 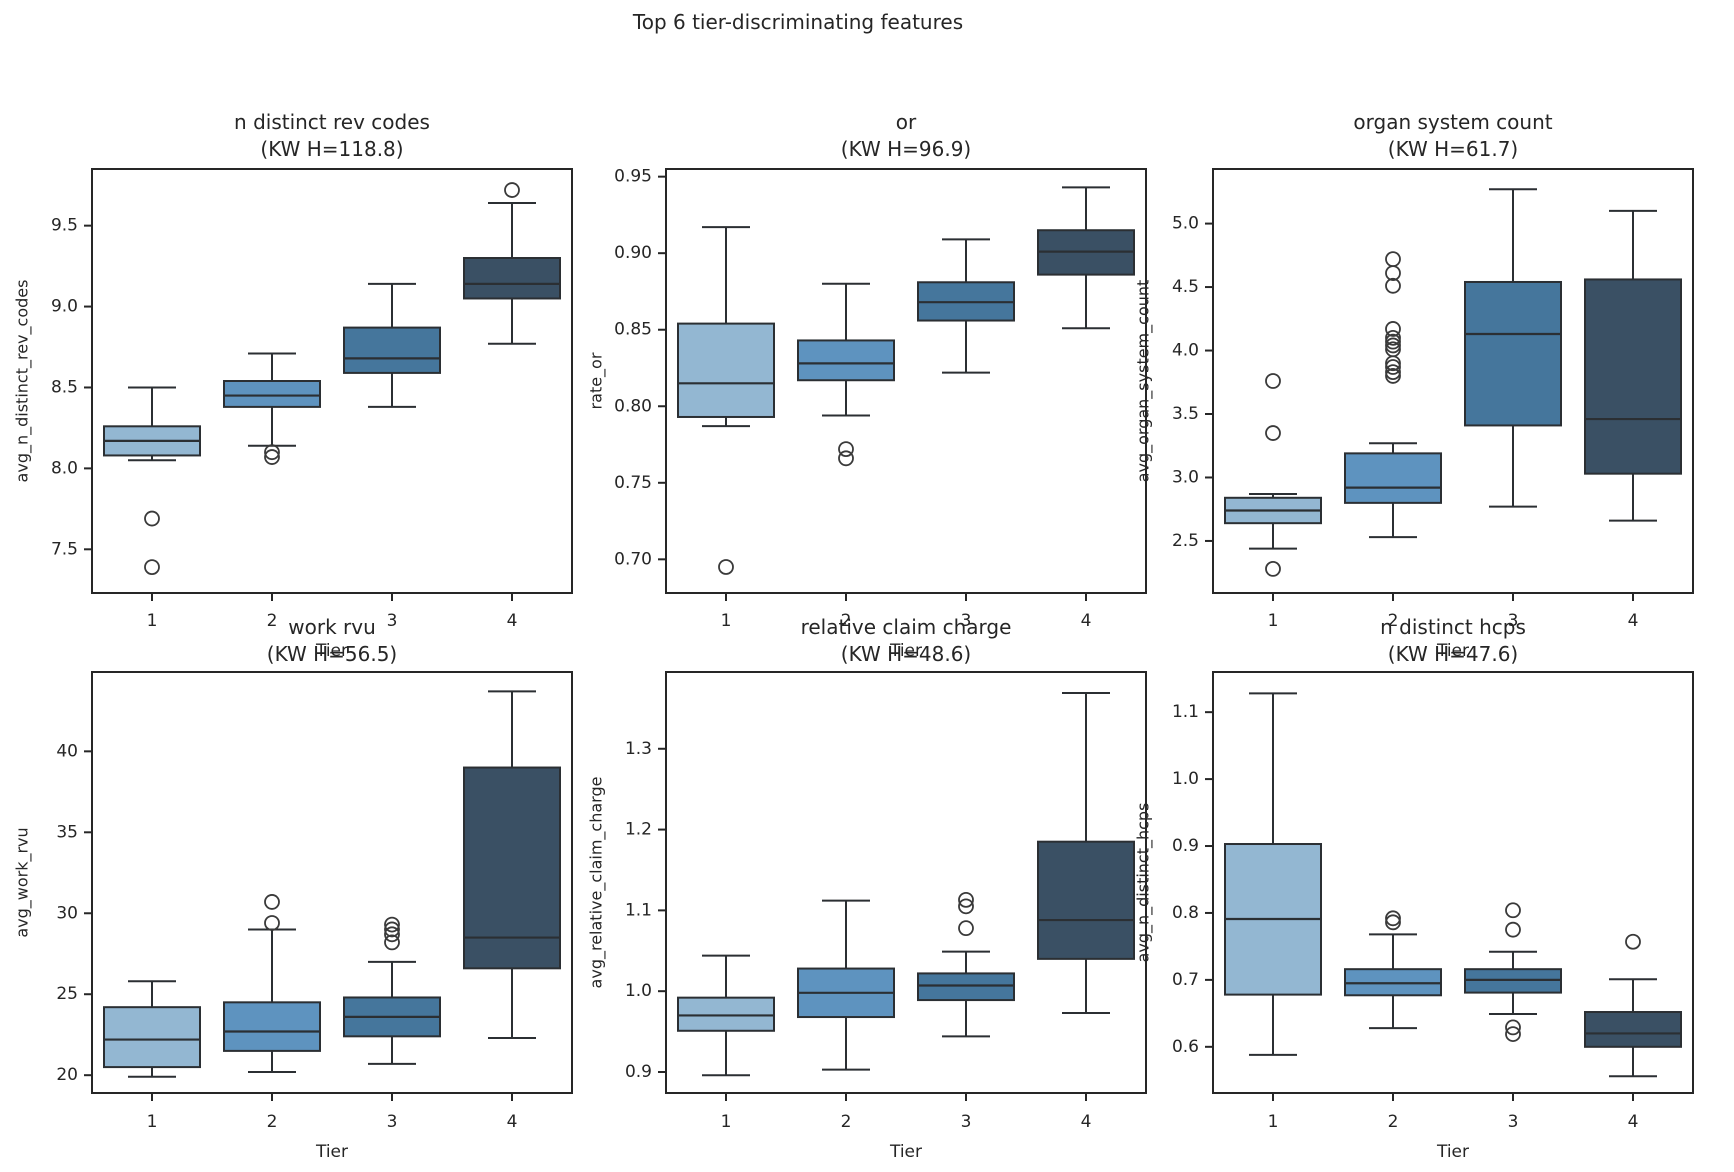 What do you see at coordinates (1453, 149) in the screenshot?
I see `subplot-subtitle: (KW H=61.7)` at bounding box center [1453, 149].